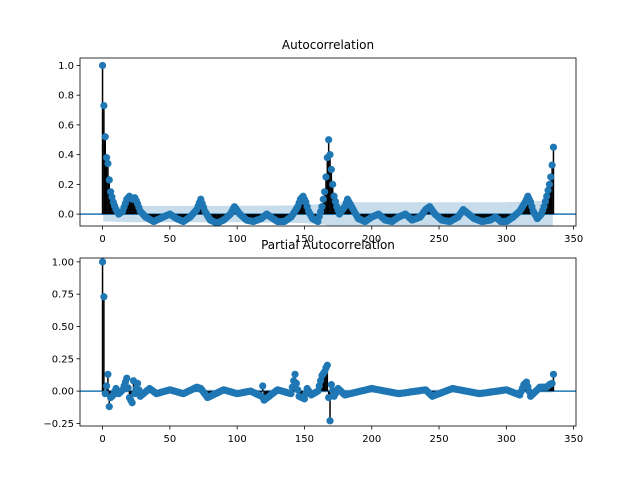  I want to click on acf-x-tick-label: 250, so click(438, 239).